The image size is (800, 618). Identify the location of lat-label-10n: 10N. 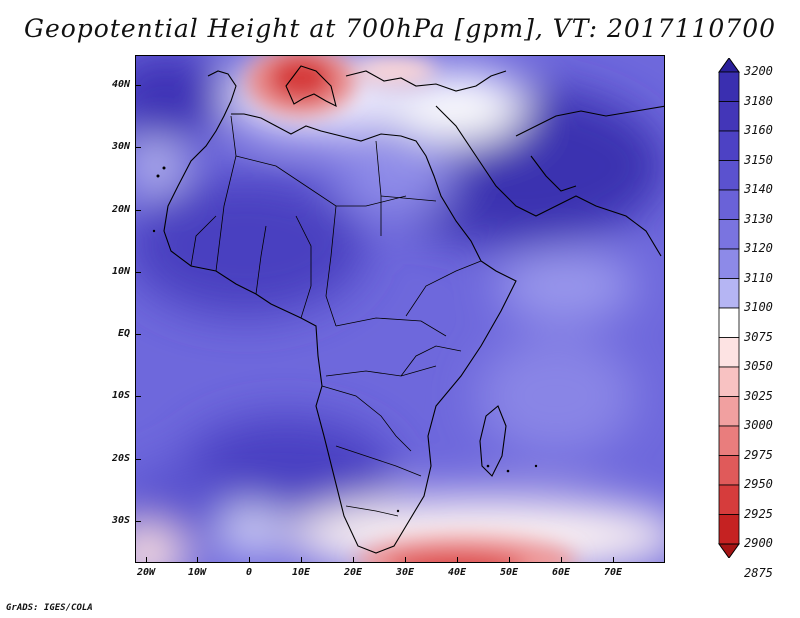
(120, 271).